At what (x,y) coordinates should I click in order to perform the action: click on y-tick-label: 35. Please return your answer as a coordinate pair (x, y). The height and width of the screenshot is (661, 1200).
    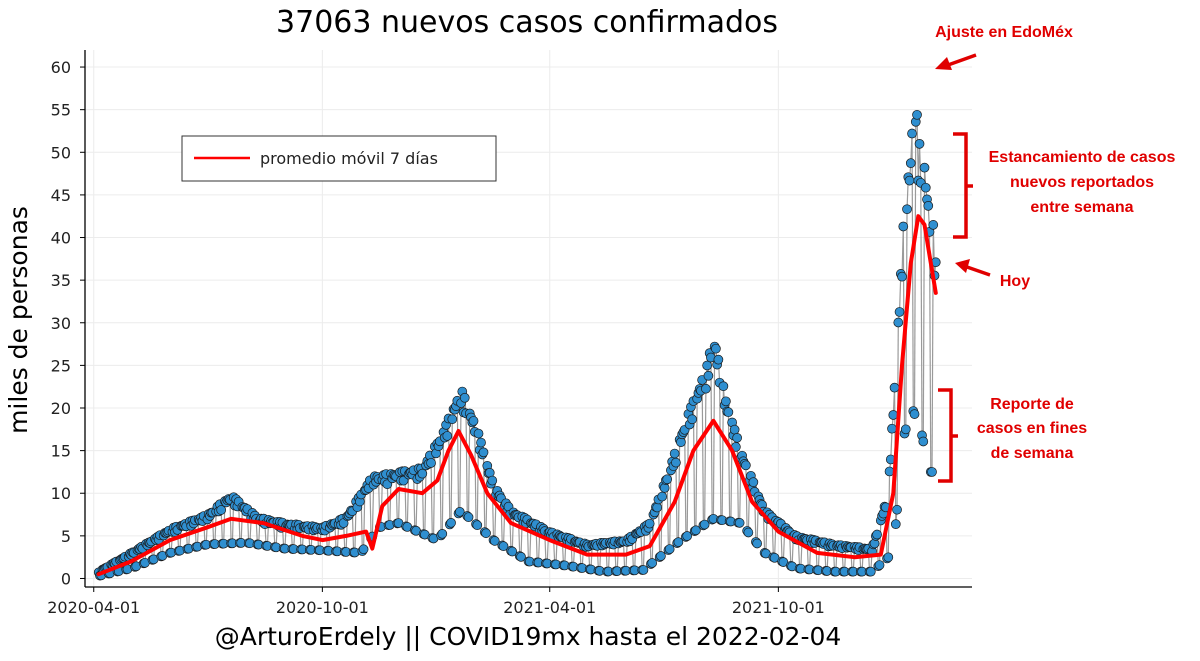
    Looking at the image, I should click on (61, 280).